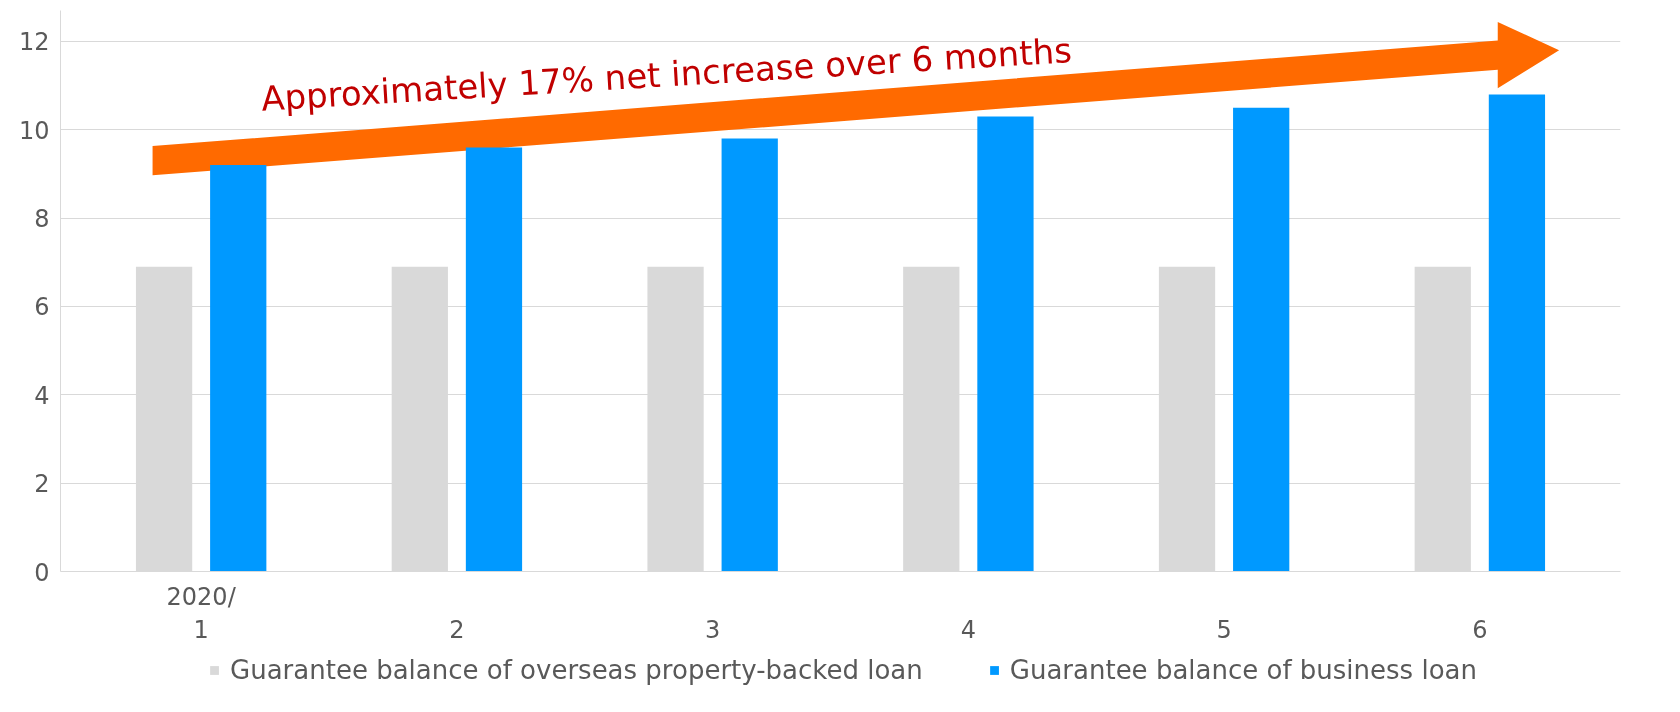 This screenshot has width=1680, height=712. What do you see at coordinates (1480, 629) in the screenshot?
I see `x-tick-label: 6` at bounding box center [1480, 629].